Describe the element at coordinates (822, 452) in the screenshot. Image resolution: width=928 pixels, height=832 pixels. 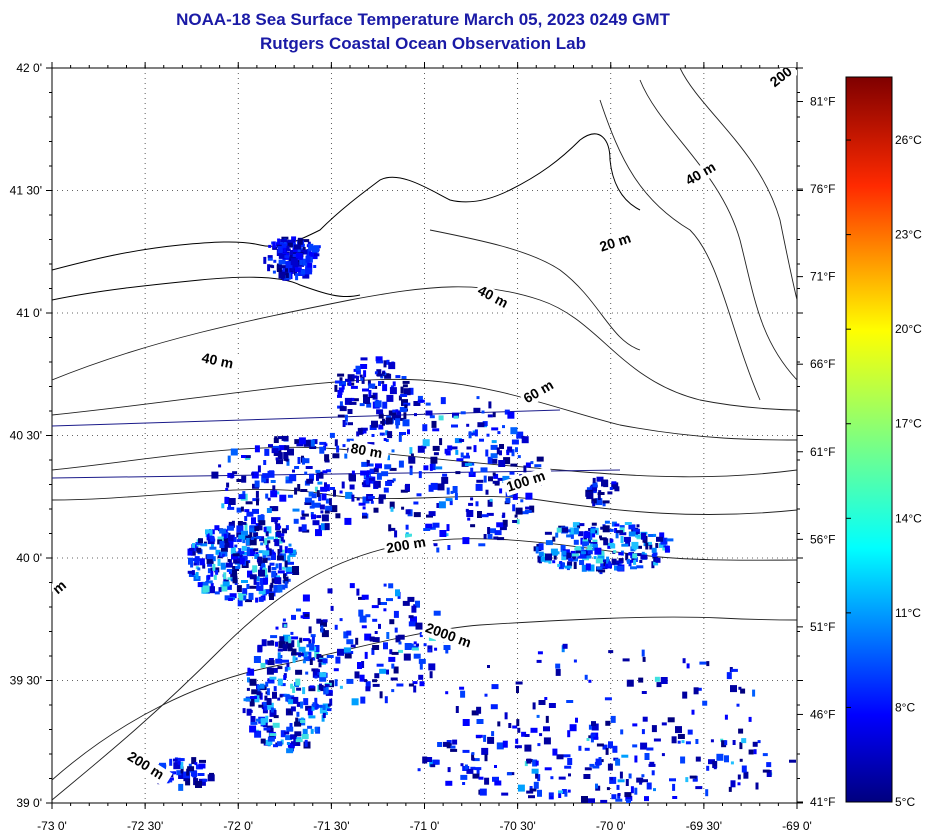
I see `fahrenheit-label: 61°F` at that location.